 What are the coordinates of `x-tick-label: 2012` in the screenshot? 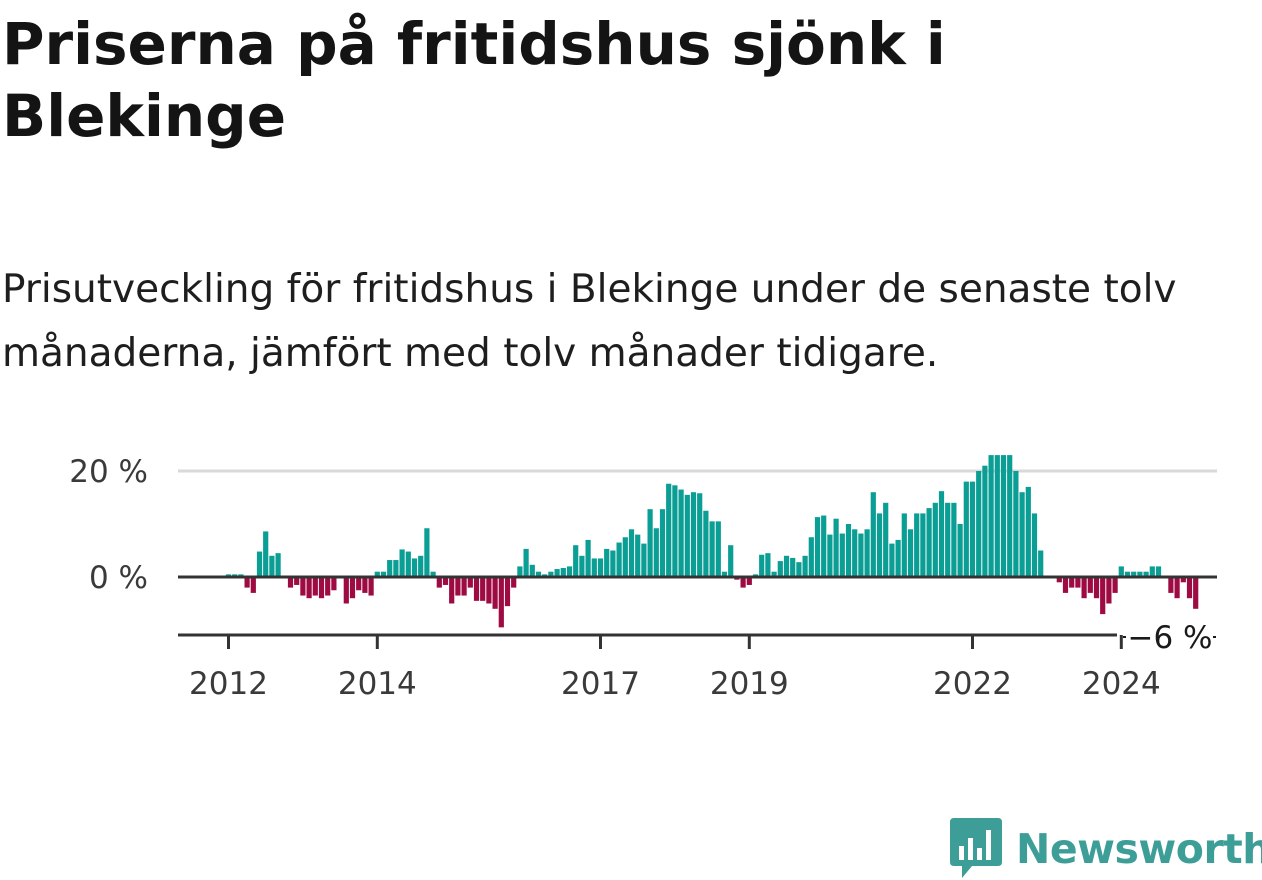 It's located at (228, 684).